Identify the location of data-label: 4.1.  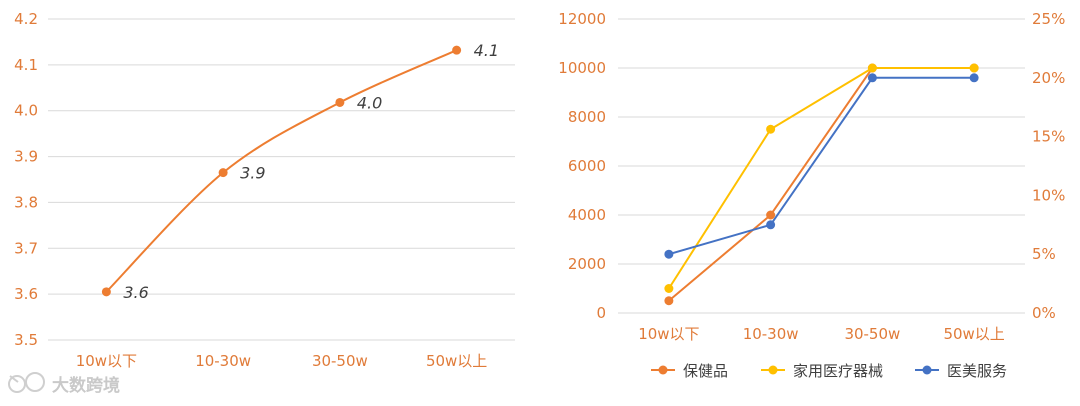
(486, 50).